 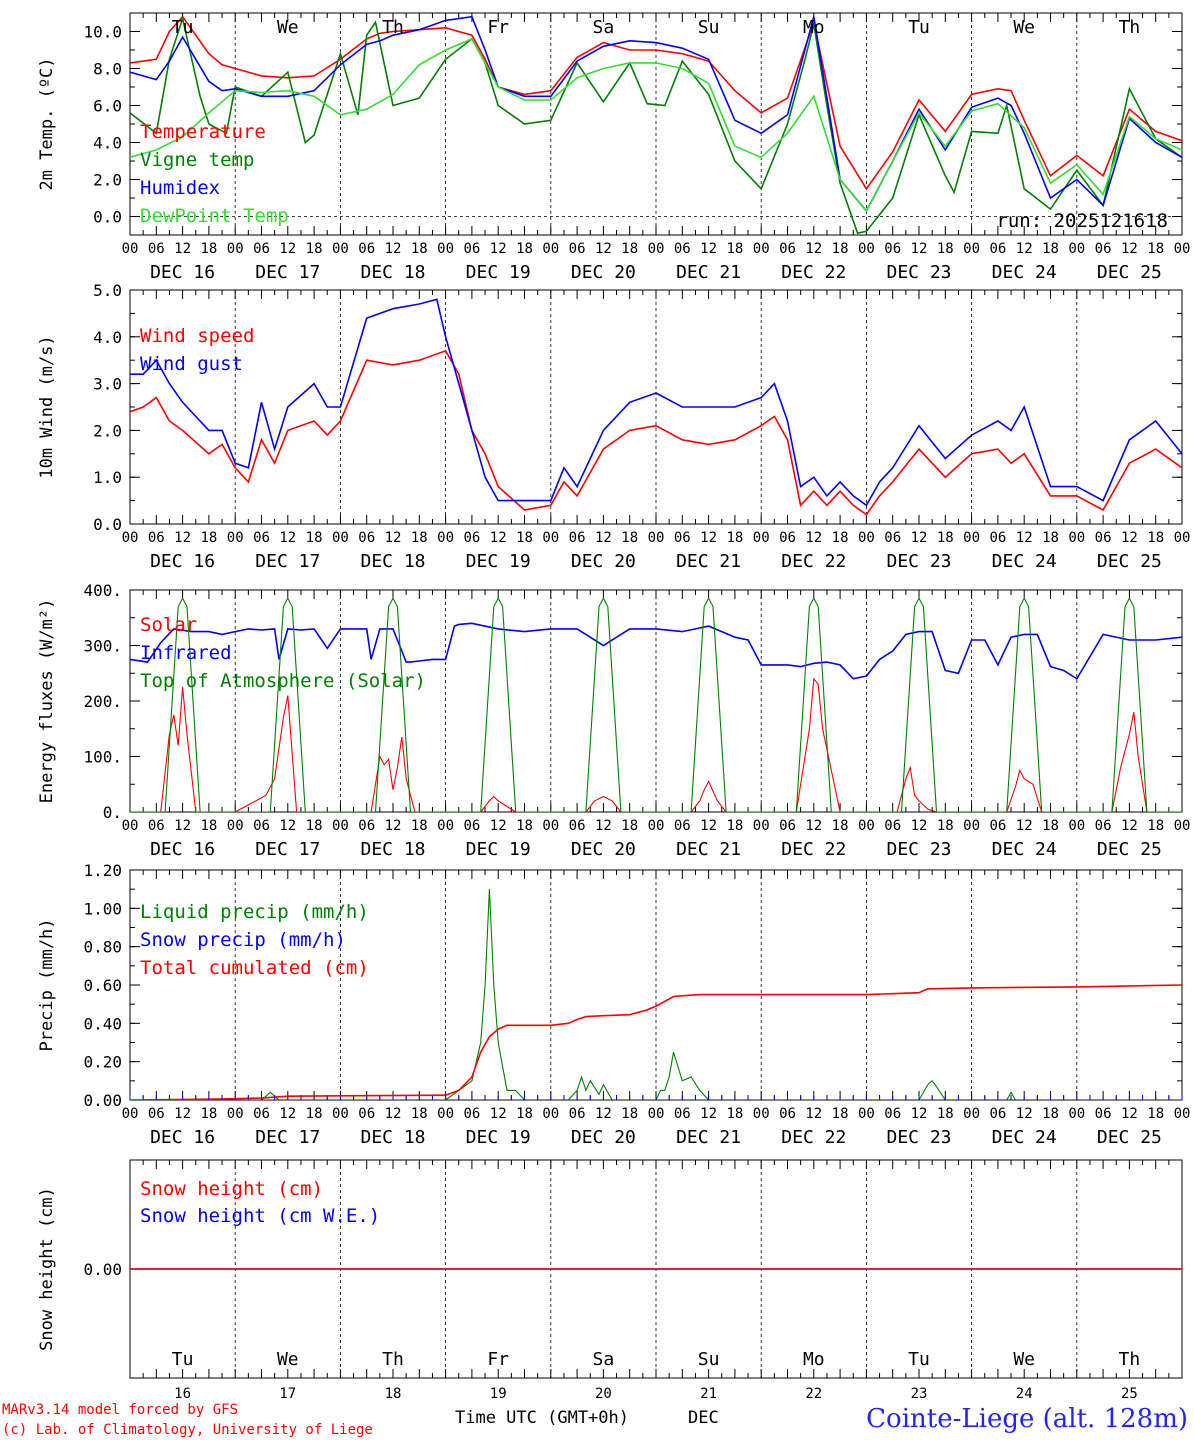 What do you see at coordinates (656, 744) in the screenshot?
I see `series-line-solar` at bounding box center [656, 744].